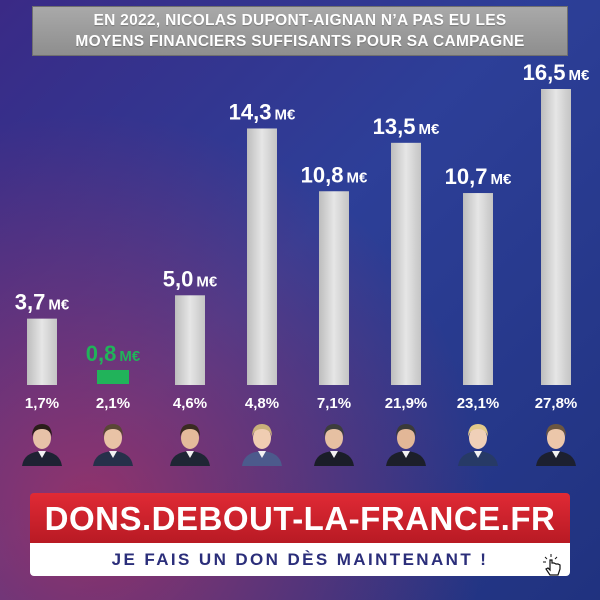  I want to click on category-label-6: 23,1%, so click(478, 403).